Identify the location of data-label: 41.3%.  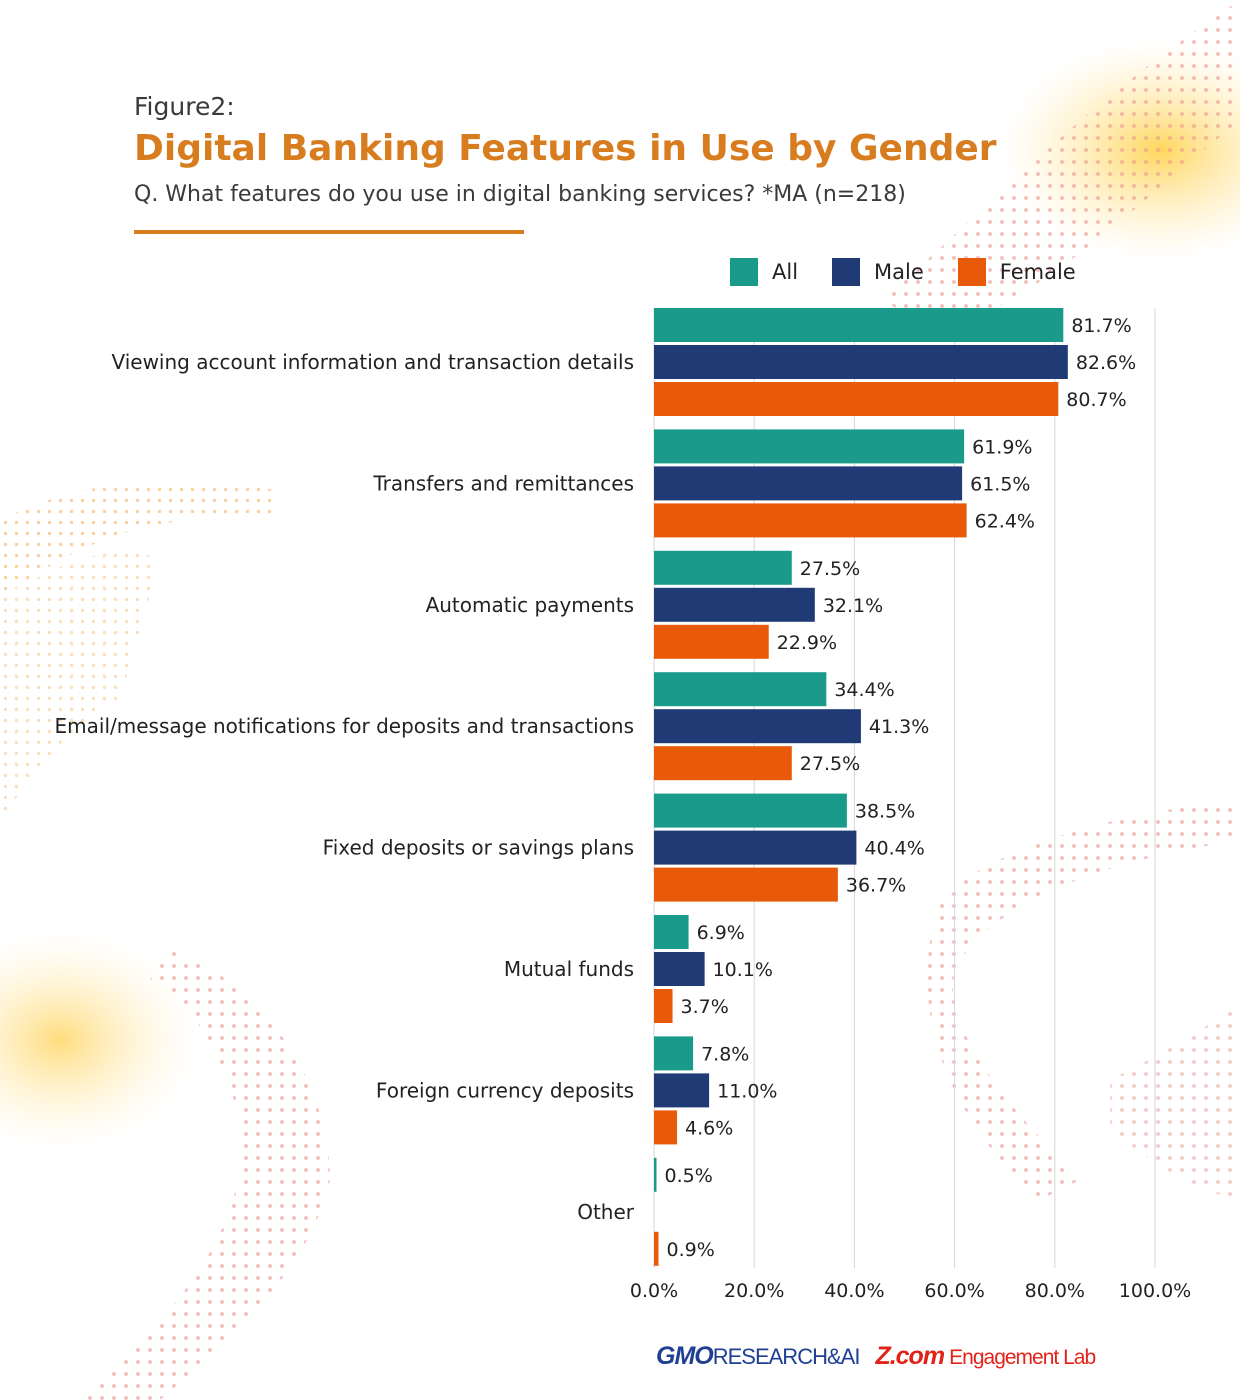
(899, 727).